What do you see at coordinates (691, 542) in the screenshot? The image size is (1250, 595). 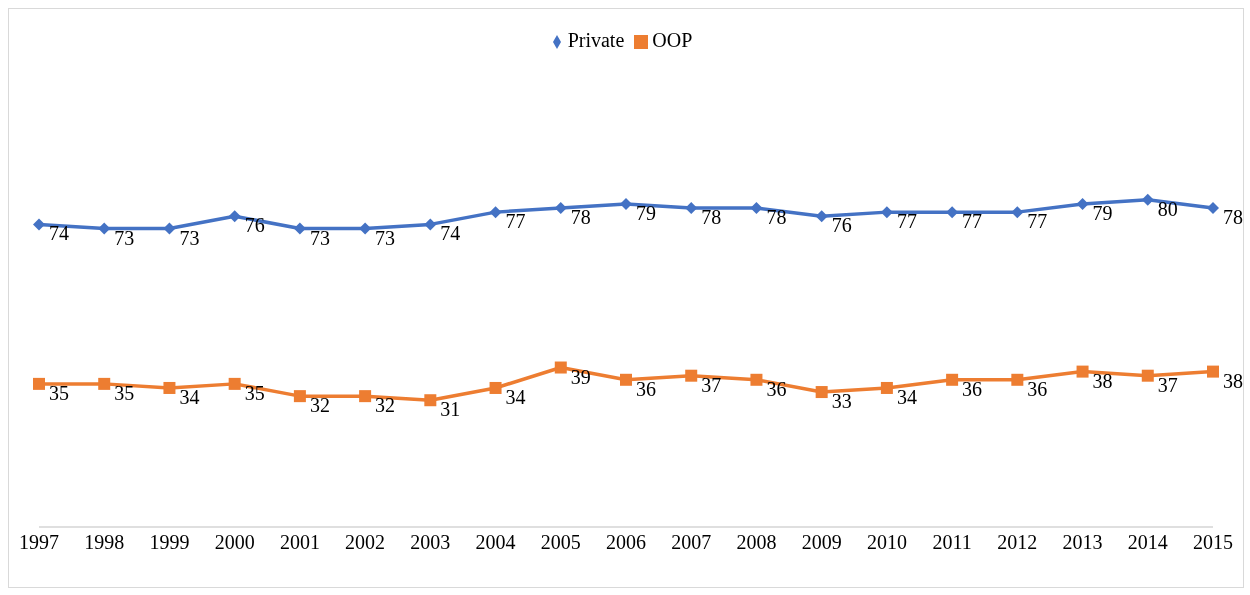 I see `x-tick-label: 2007` at bounding box center [691, 542].